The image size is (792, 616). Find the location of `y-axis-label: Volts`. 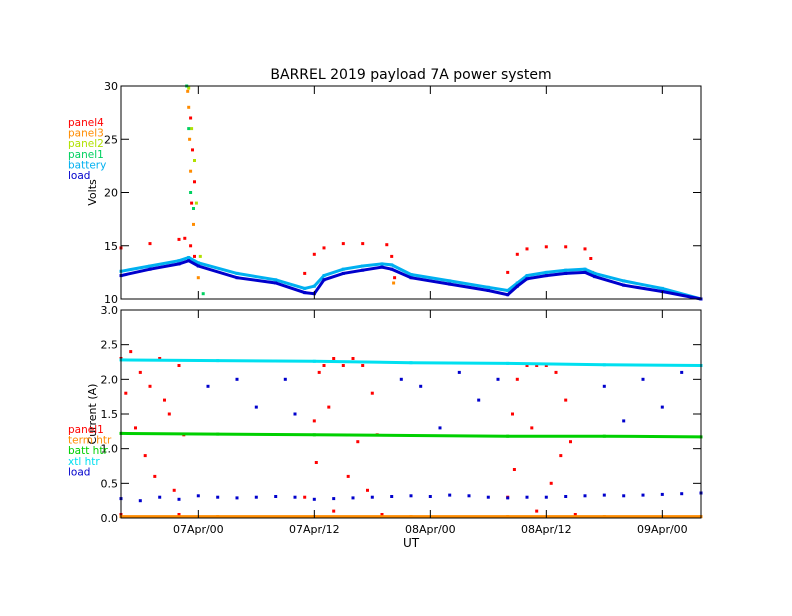

y-axis-label: Volts is located at coordinates (92, 192).